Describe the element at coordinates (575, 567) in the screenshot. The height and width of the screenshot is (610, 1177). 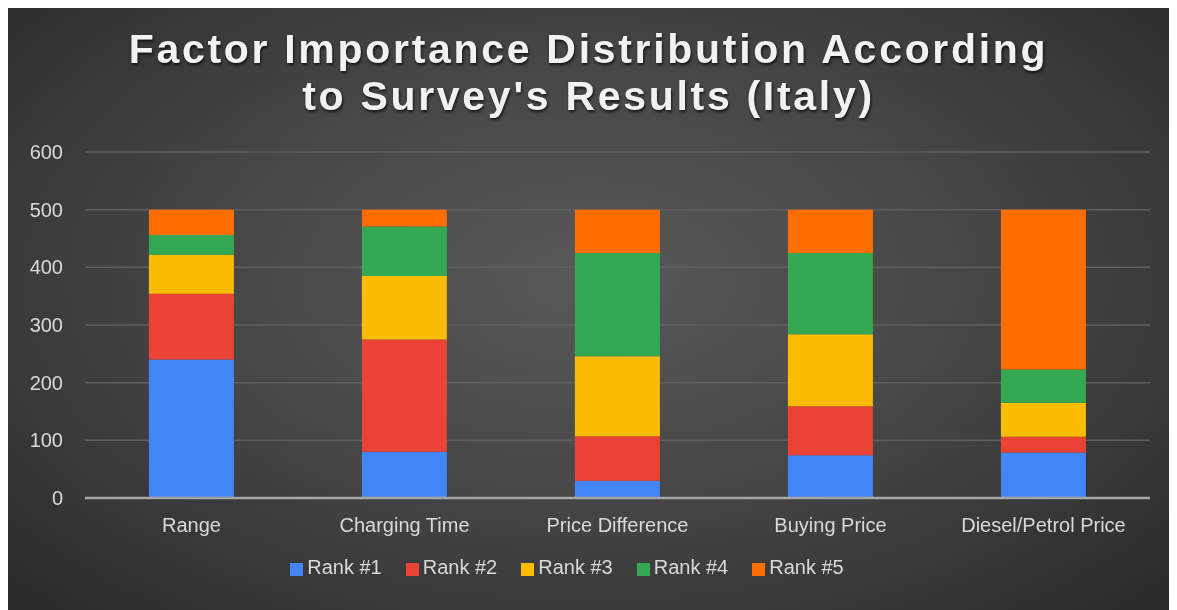
I see `legend-label: Rank #3` at that location.